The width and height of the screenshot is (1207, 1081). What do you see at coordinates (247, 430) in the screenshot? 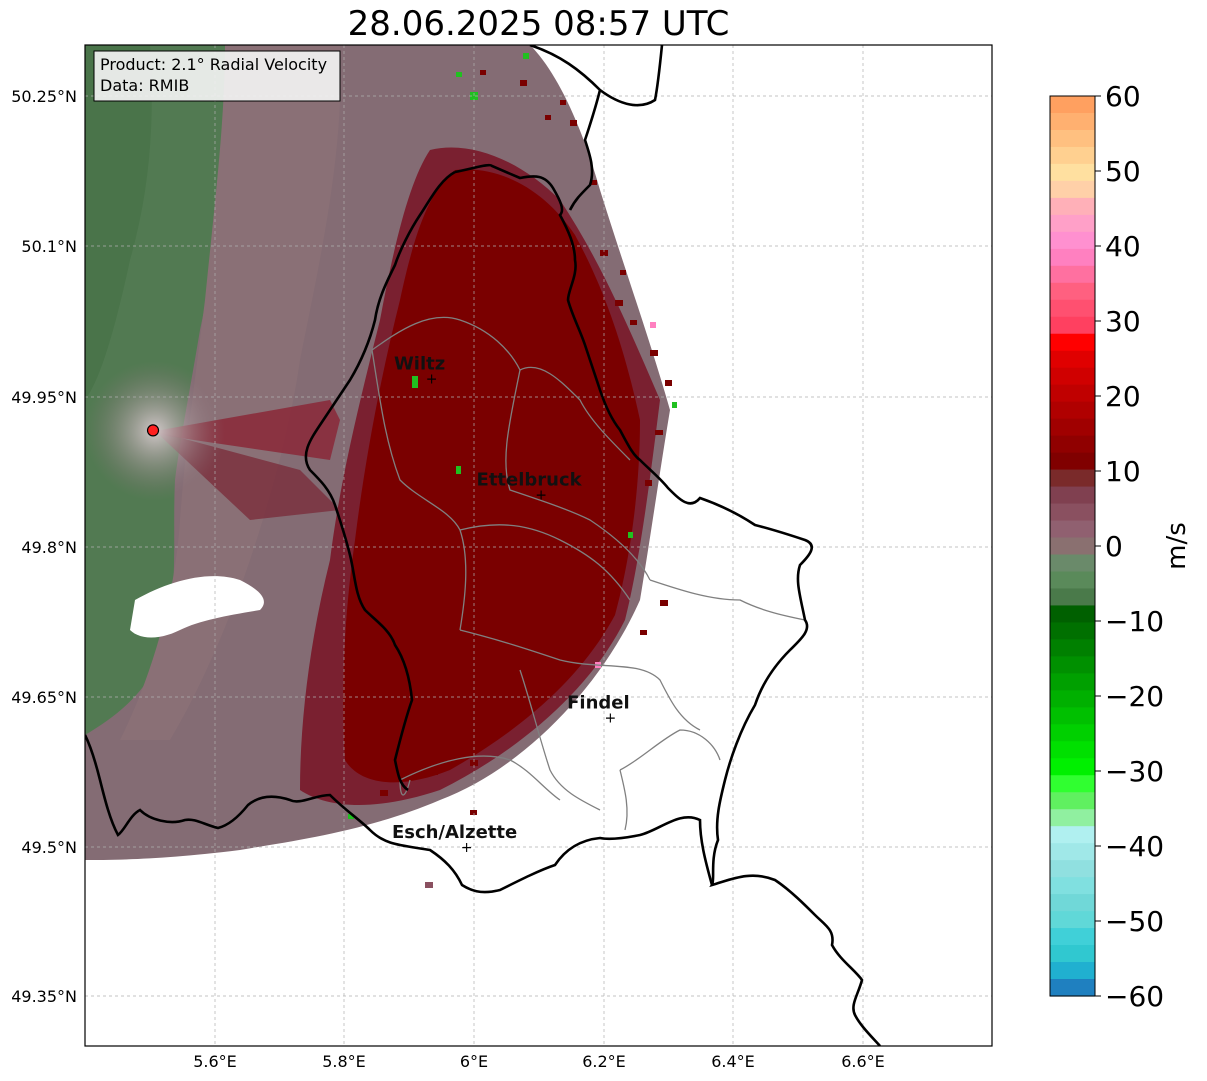
I see `radial-streak` at bounding box center [247, 430].